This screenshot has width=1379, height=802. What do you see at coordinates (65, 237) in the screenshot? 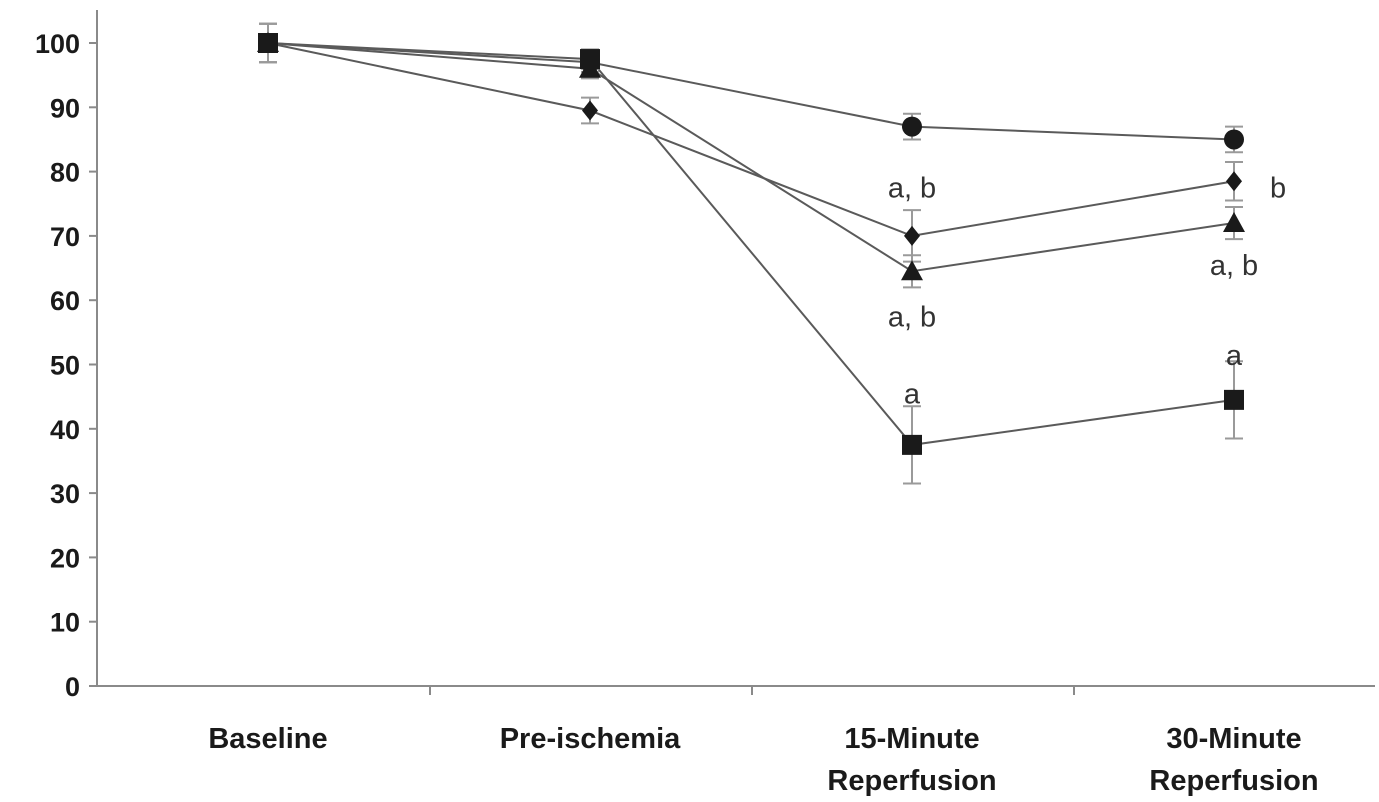
I see `y-tick-label: 70` at bounding box center [65, 237].